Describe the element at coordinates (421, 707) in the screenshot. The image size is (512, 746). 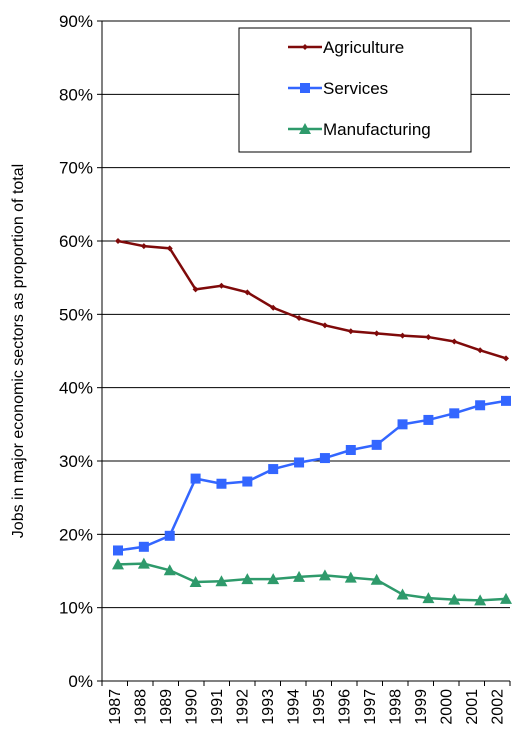
I see `x-tick-label: 1999` at that location.